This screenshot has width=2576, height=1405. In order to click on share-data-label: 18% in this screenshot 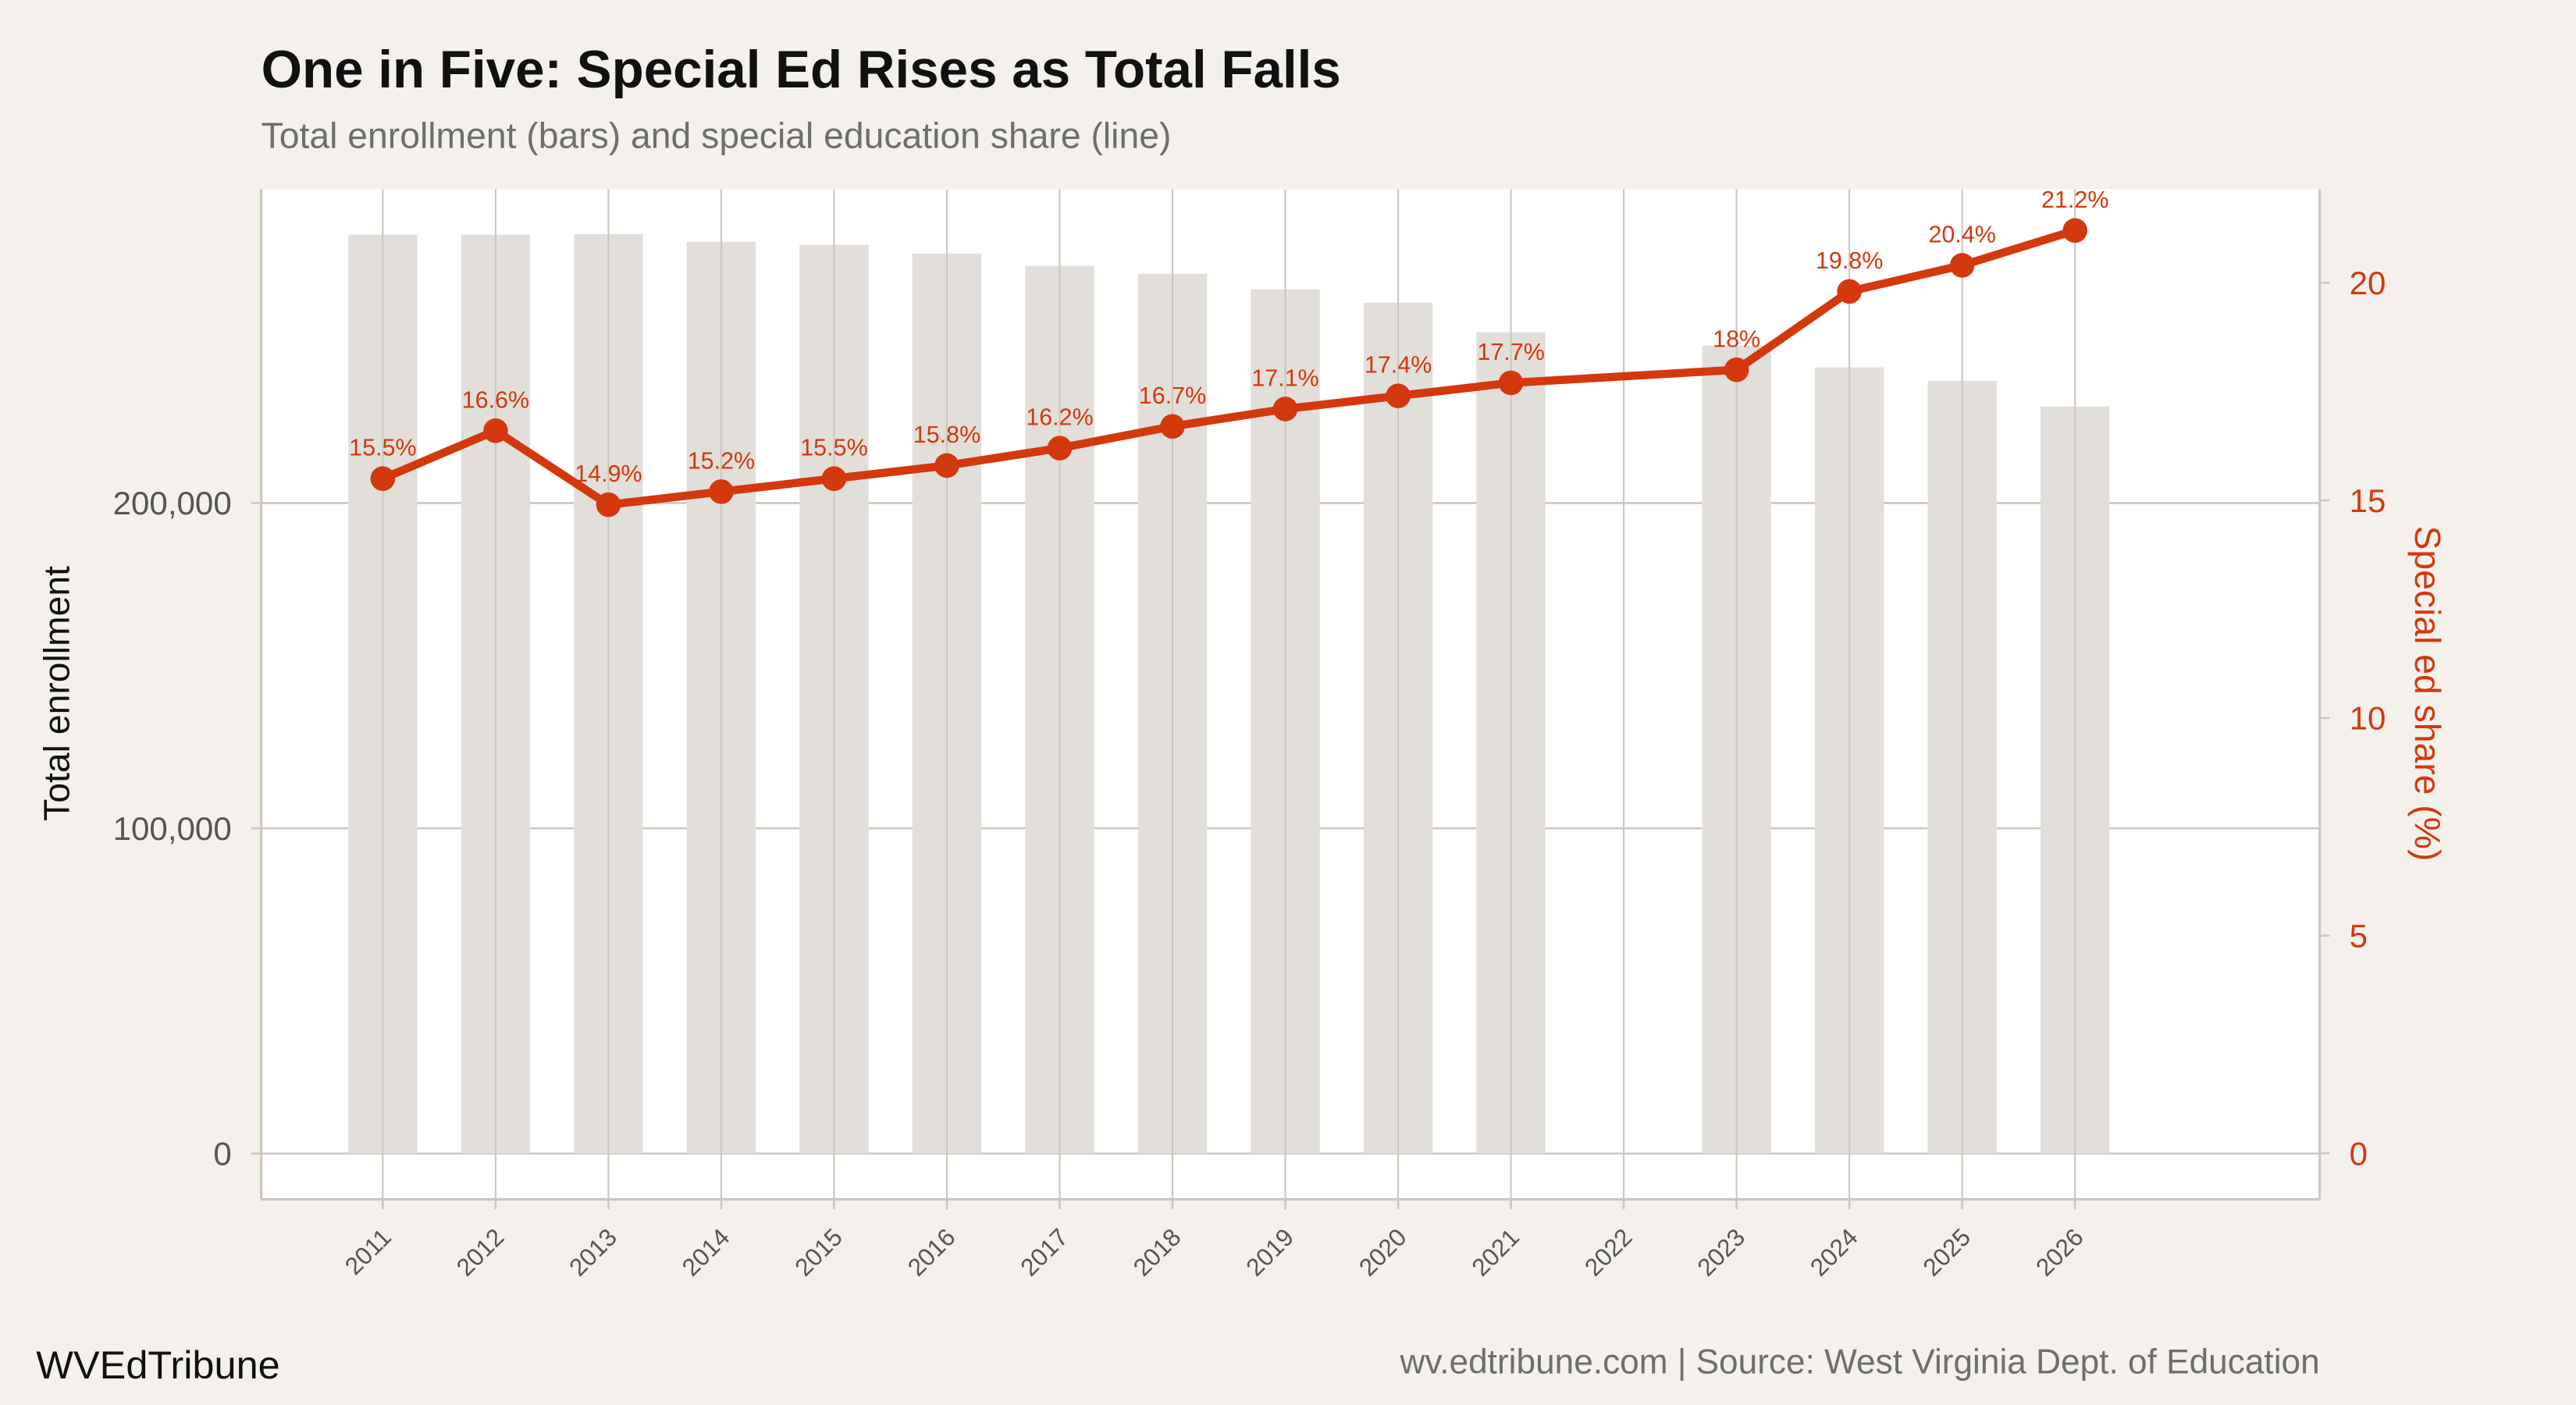, I will do `click(1737, 339)`.